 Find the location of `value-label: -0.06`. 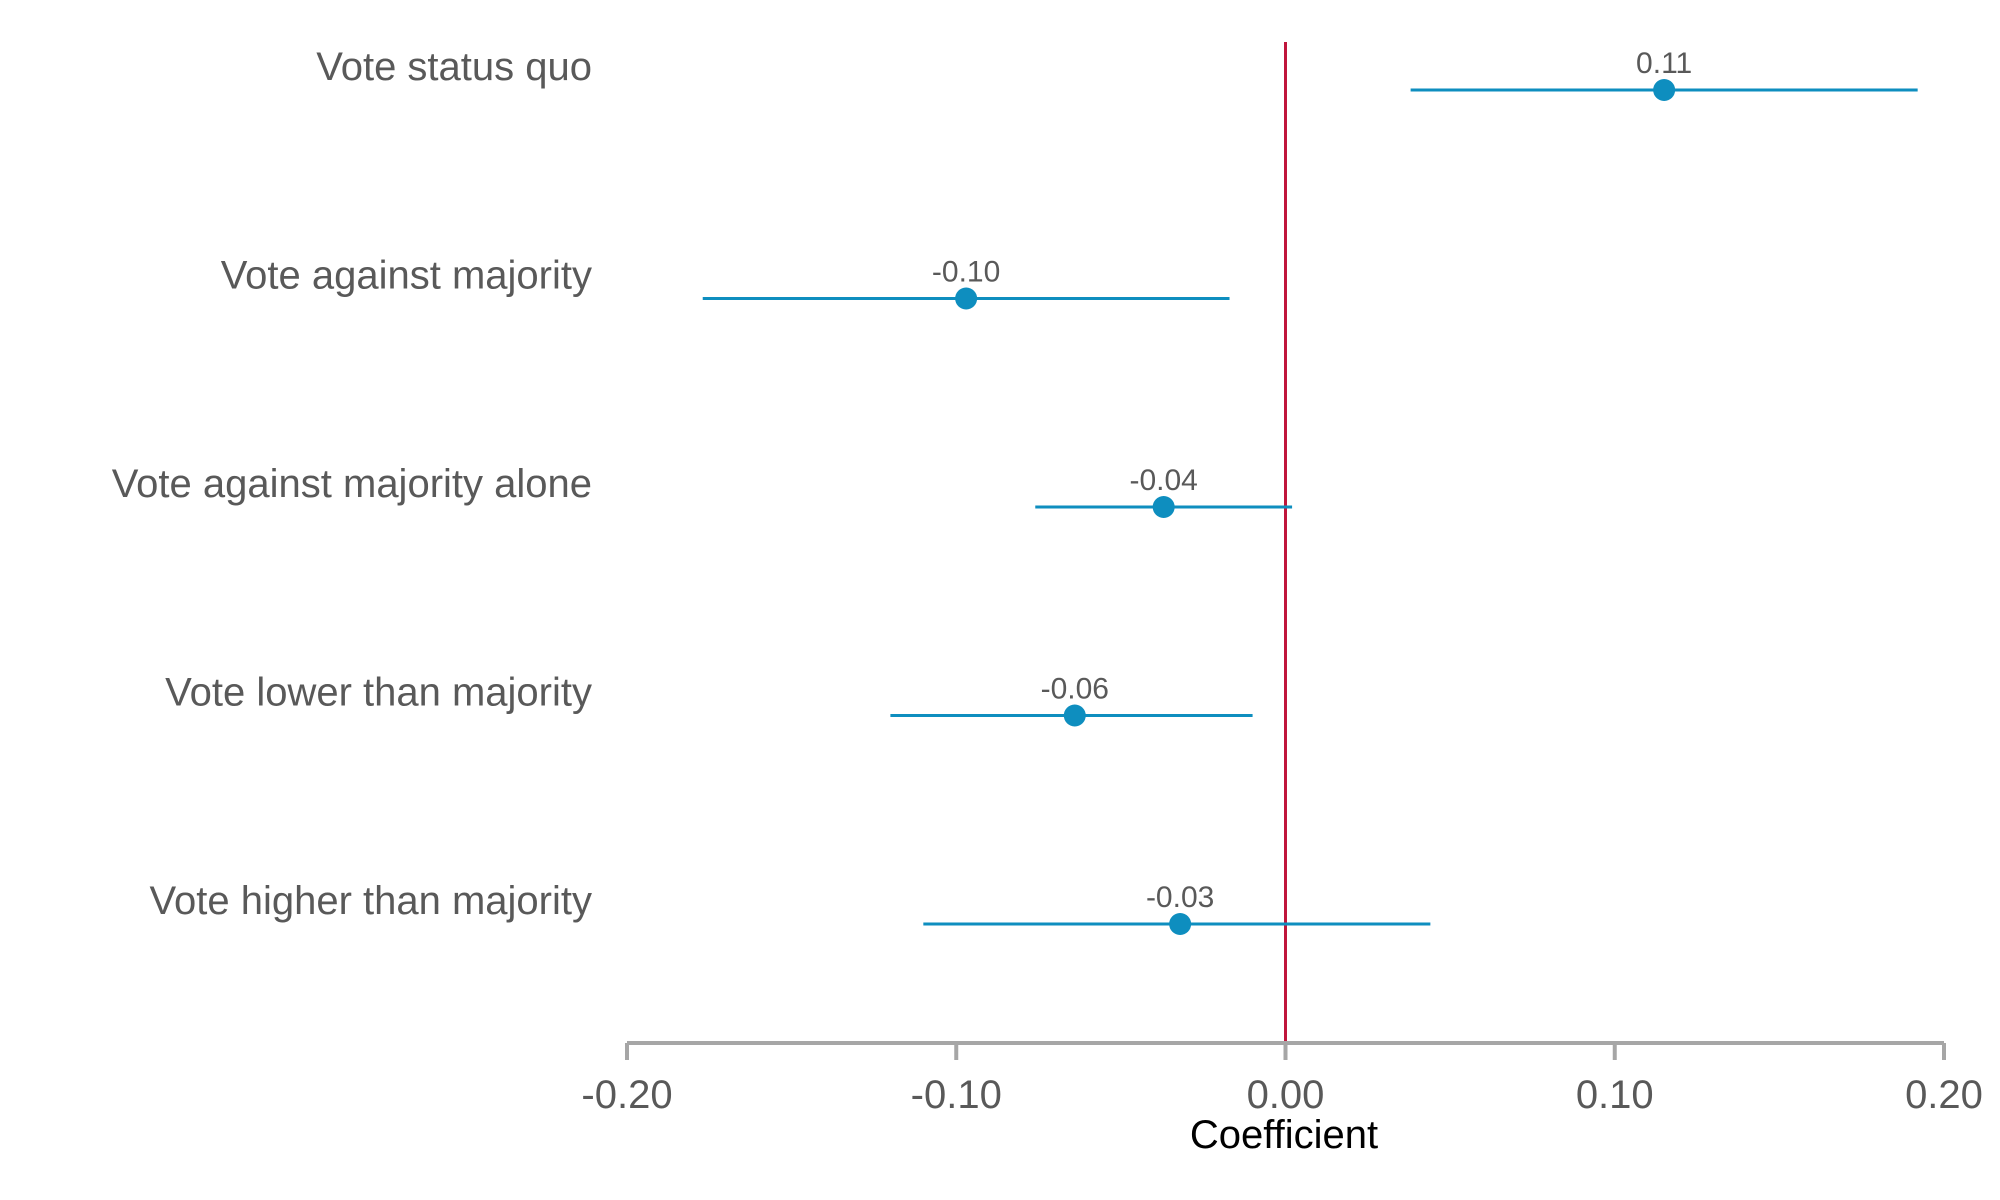

value-label: -0.06 is located at coordinates (1075, 689).